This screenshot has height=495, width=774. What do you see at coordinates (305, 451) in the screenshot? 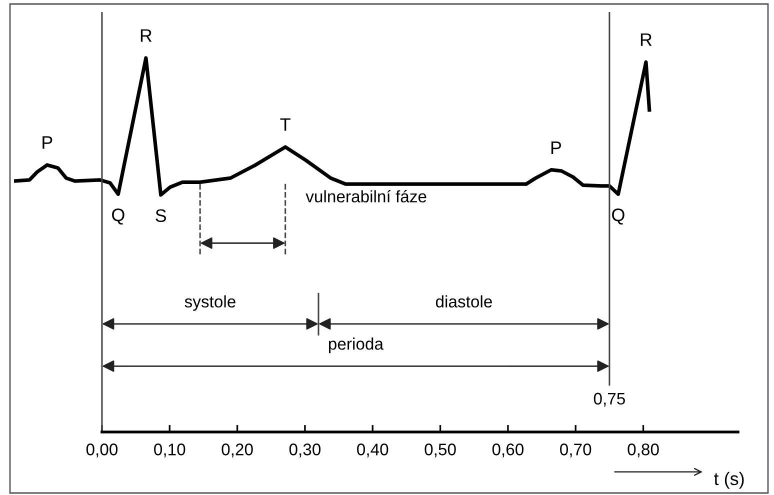
I see `x-tick-label: 0,30` at bounding box center [305, 451].